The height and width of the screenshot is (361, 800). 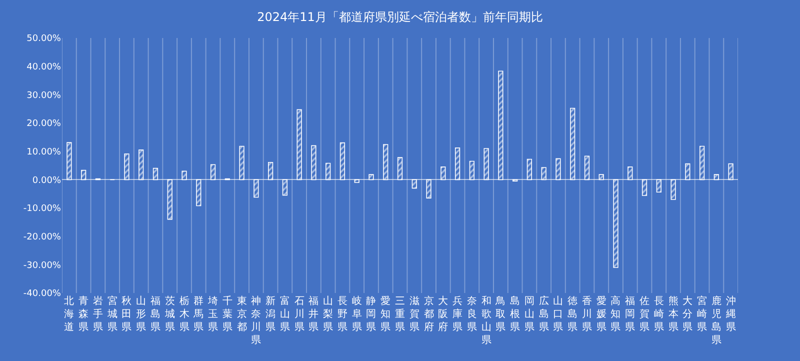 I want to click on x-tick-label: 秋田県, so click(x=127, y=314).